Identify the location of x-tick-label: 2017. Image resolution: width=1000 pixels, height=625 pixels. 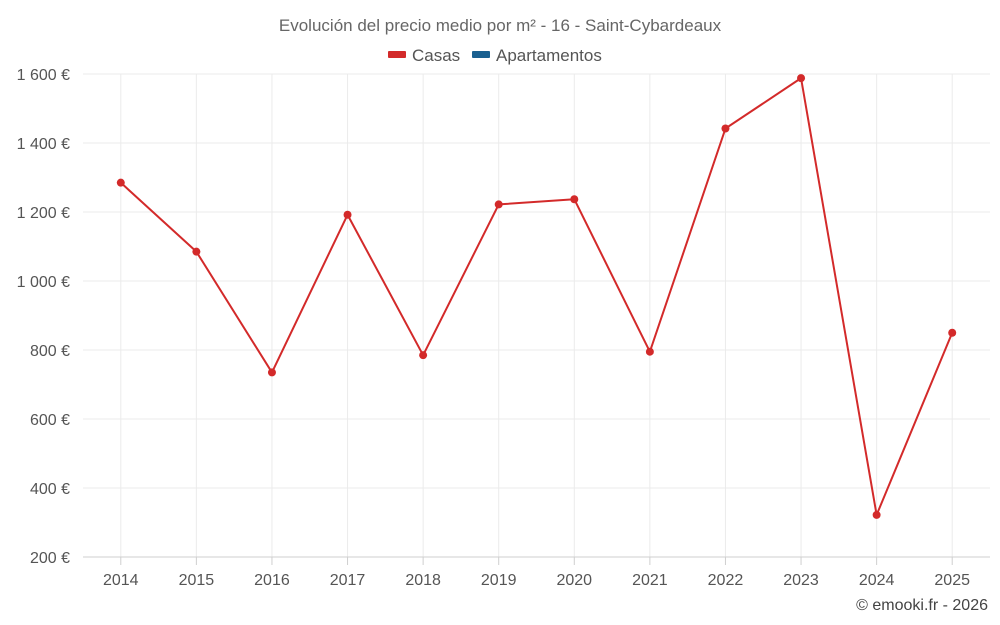
(348, 580).